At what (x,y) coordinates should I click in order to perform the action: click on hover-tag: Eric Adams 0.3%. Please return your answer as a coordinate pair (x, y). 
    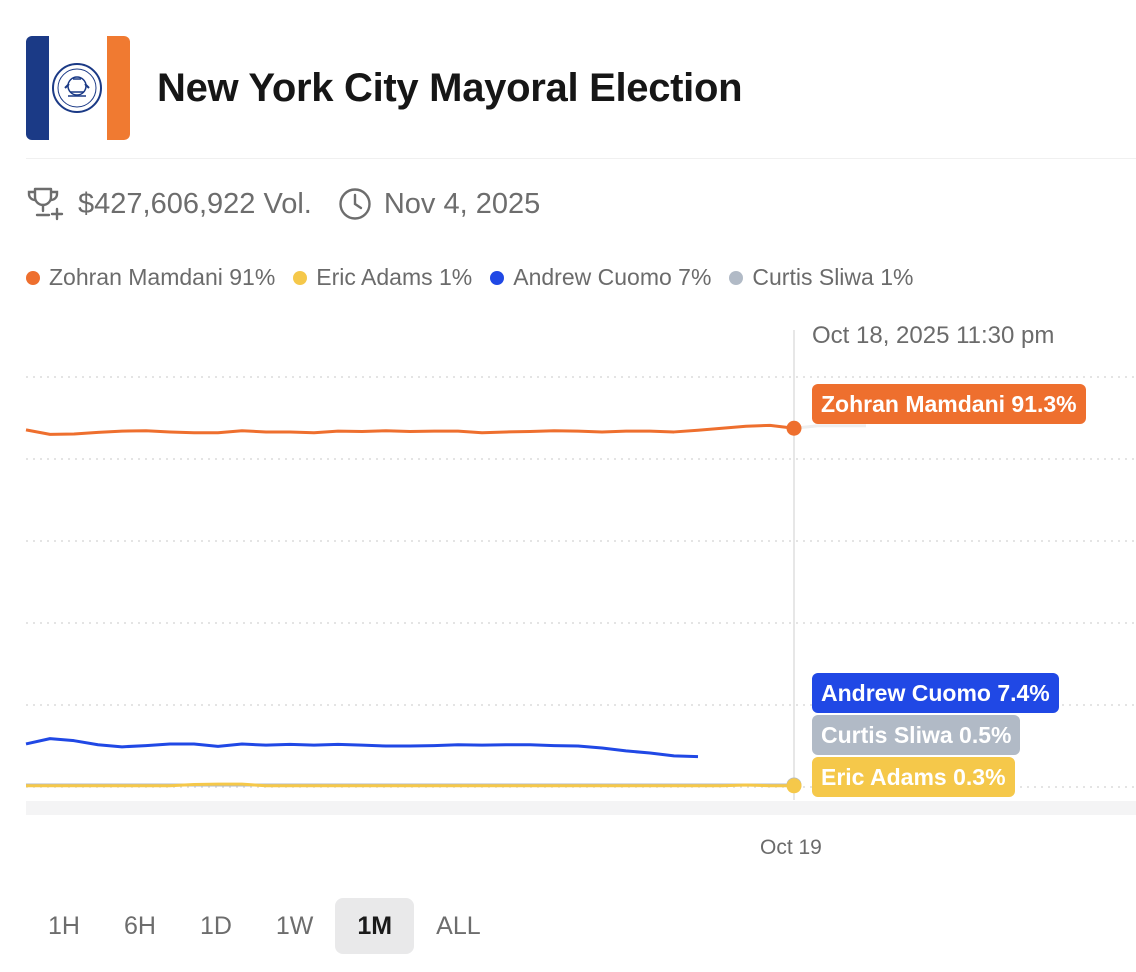
    Looking at the image, I should click on (913, 777).